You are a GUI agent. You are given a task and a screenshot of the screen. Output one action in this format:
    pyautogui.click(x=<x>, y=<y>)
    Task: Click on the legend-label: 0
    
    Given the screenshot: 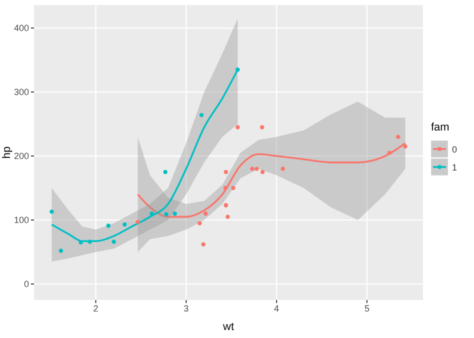 What is the action you would take?
    pyautogui.click(x=455, y=149)
    